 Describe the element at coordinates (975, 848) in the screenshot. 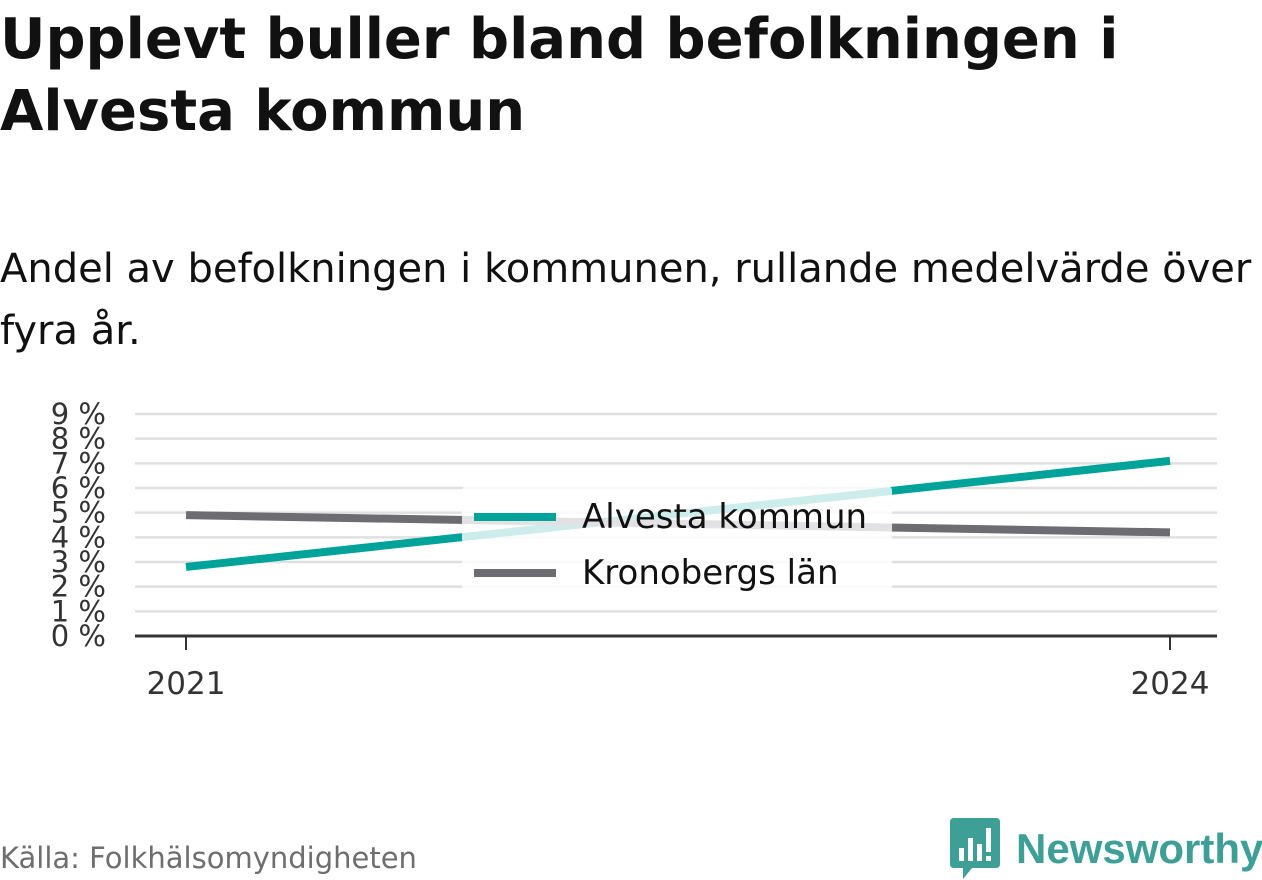

I see `newsworthy-logo-icon` at that location.